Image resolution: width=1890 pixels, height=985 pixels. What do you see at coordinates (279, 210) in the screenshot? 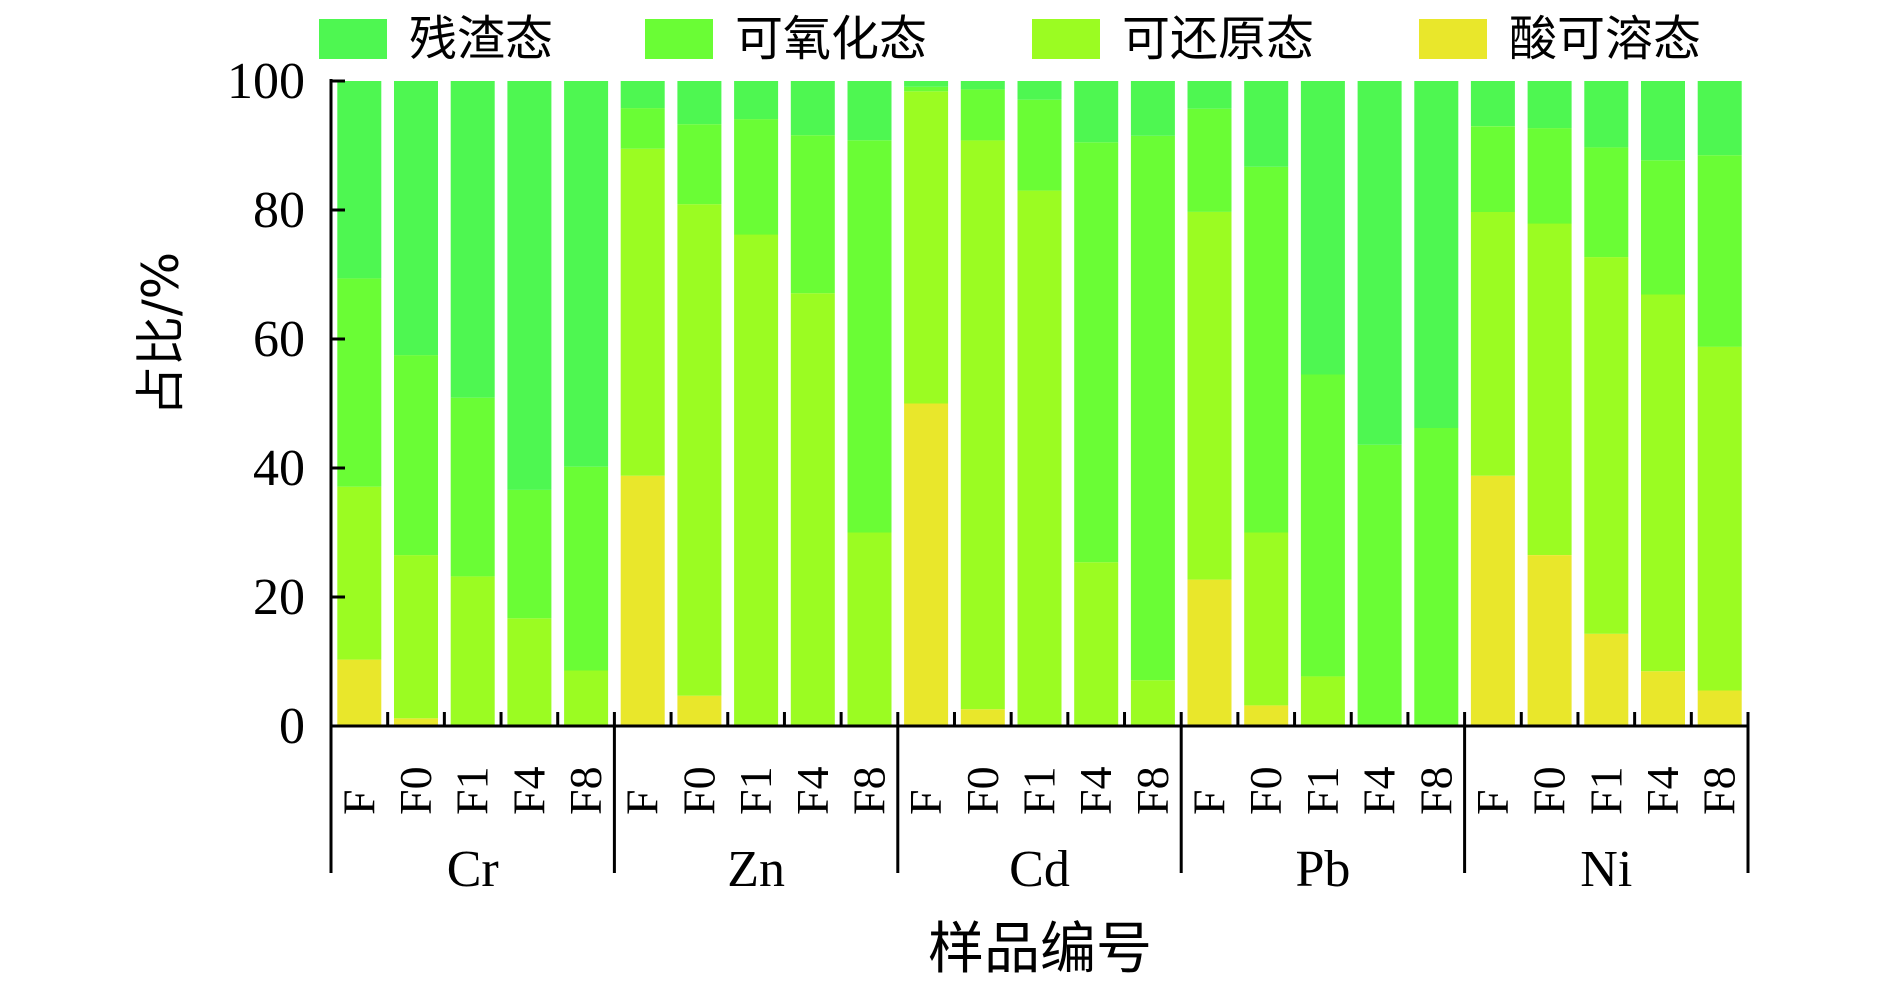
I see `y-tick-label: 80` at bounding box center [279, 210].